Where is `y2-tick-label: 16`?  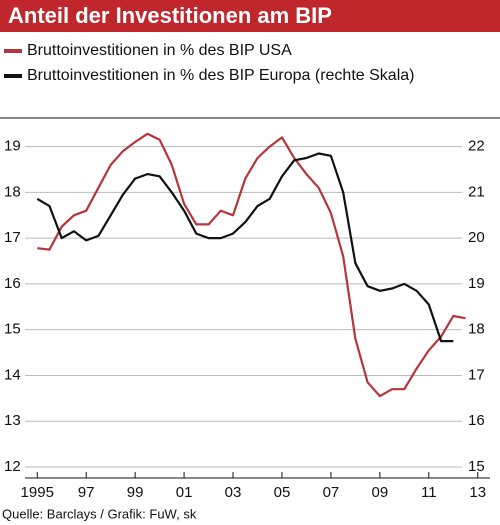
y2-tick-label: 16 is located at coordinates (476, 420).